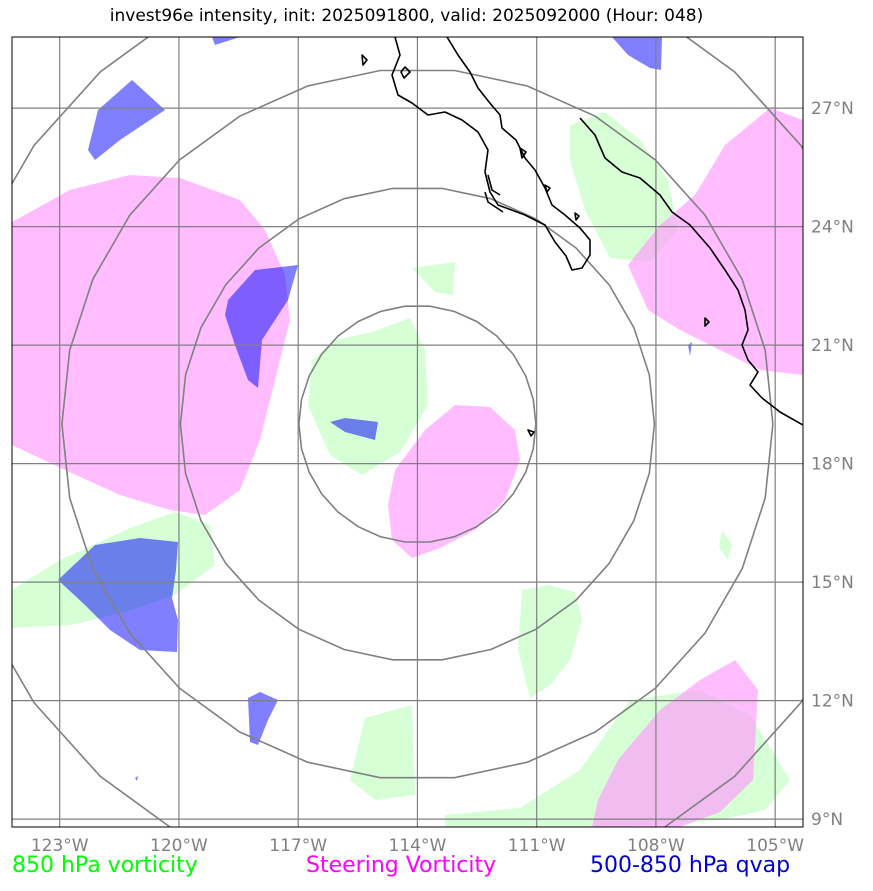 This screenshot has height=891, width=873. I want to click on lat-tick-label: 9°N, so click(827, 820).